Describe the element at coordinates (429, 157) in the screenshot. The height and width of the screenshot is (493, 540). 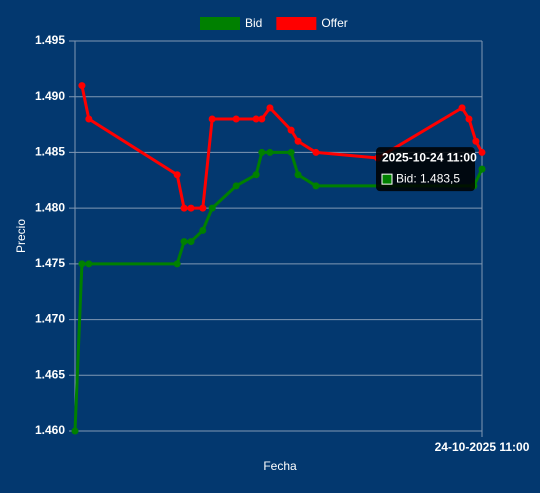
I see `tooltip-title: 2025-10-24 11:00` at that location.